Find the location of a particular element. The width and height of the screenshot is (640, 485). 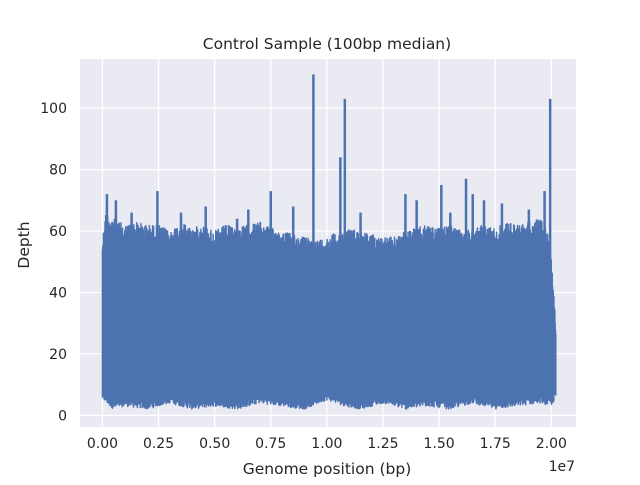

y-tick-label: 100 is located at coordinates (53, 109).